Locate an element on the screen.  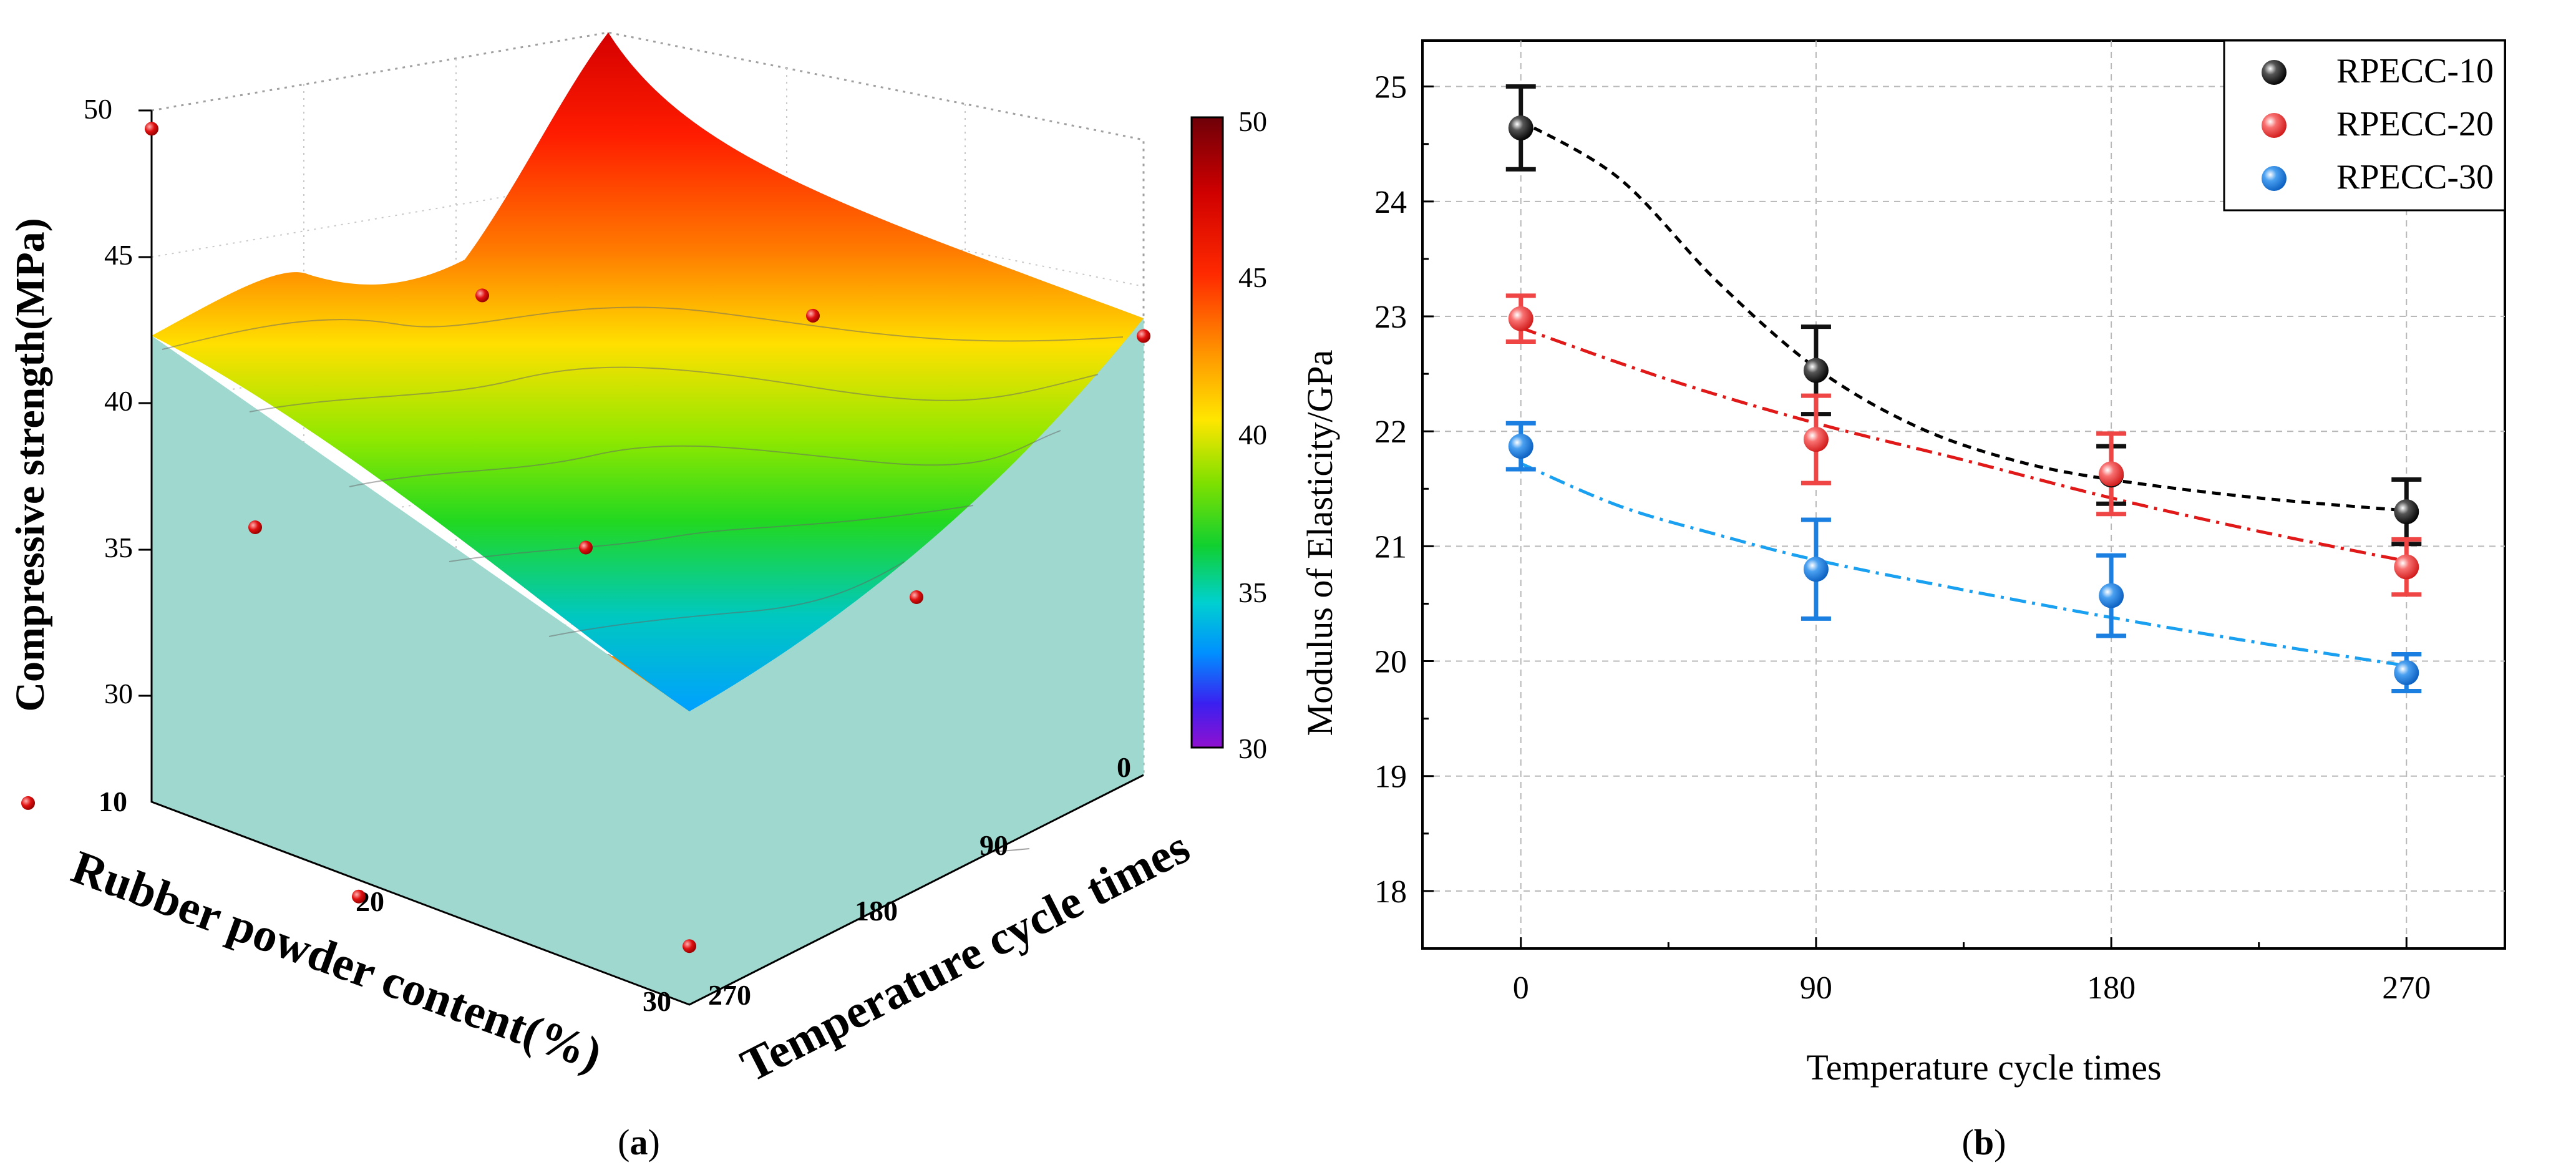
z-axis-ticks: 50 45 40 35 30 is located at coordinates (108, 401).